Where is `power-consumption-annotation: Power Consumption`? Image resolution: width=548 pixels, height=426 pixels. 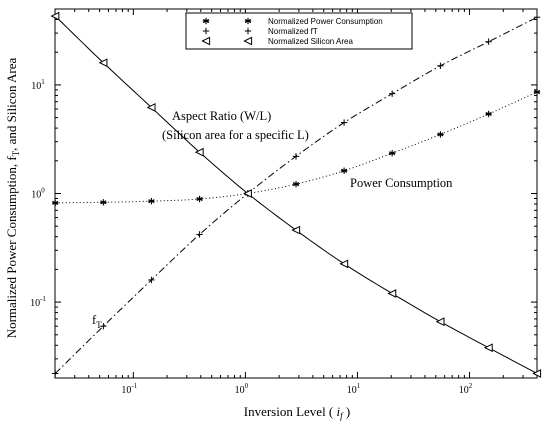
power-consumption-annotation: Power Consumption is located at coordinates (401, 183).